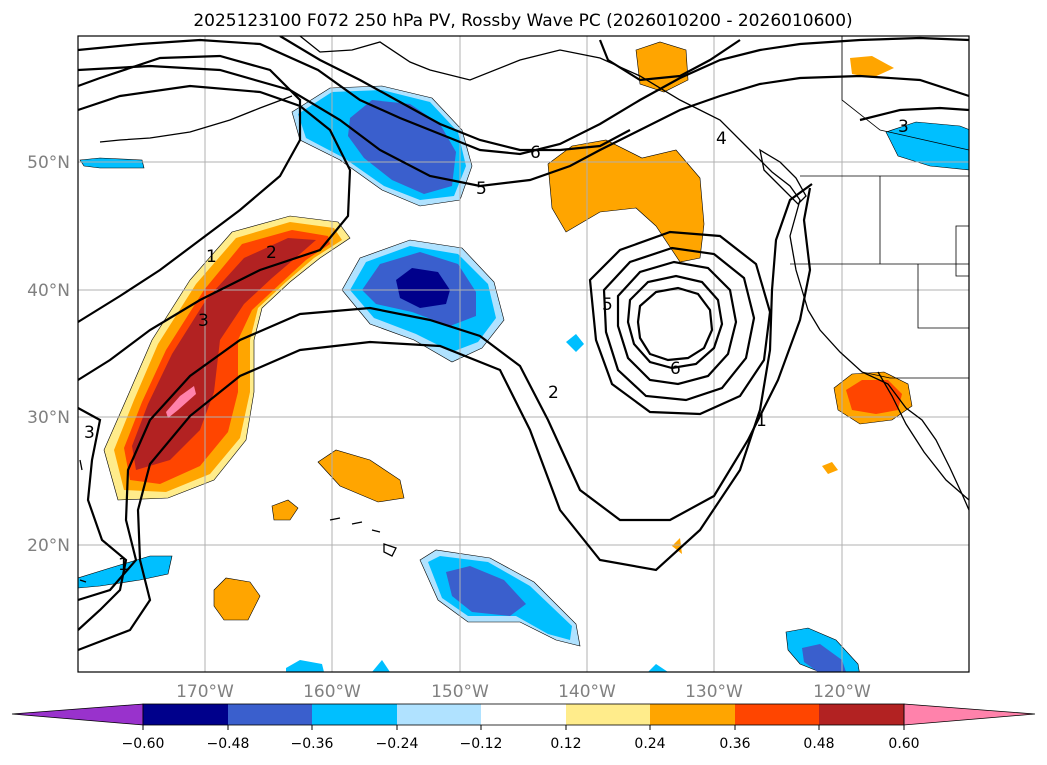 The height and width of the screenshot is (765, 1047). I want to click on colorbar-label-8: 0.36, so click(734, 744).